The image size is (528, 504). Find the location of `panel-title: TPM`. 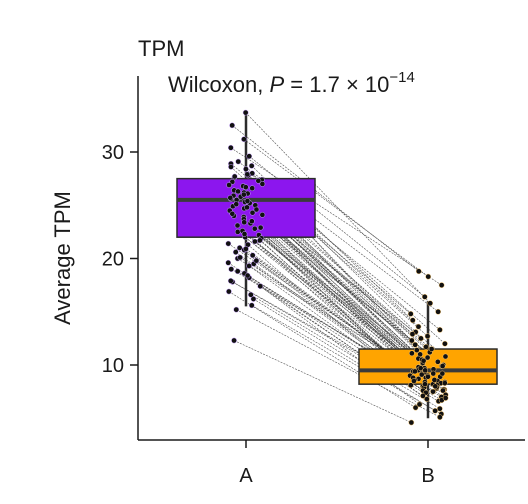

panel-title: TPM is located at coordinates (161, 48).